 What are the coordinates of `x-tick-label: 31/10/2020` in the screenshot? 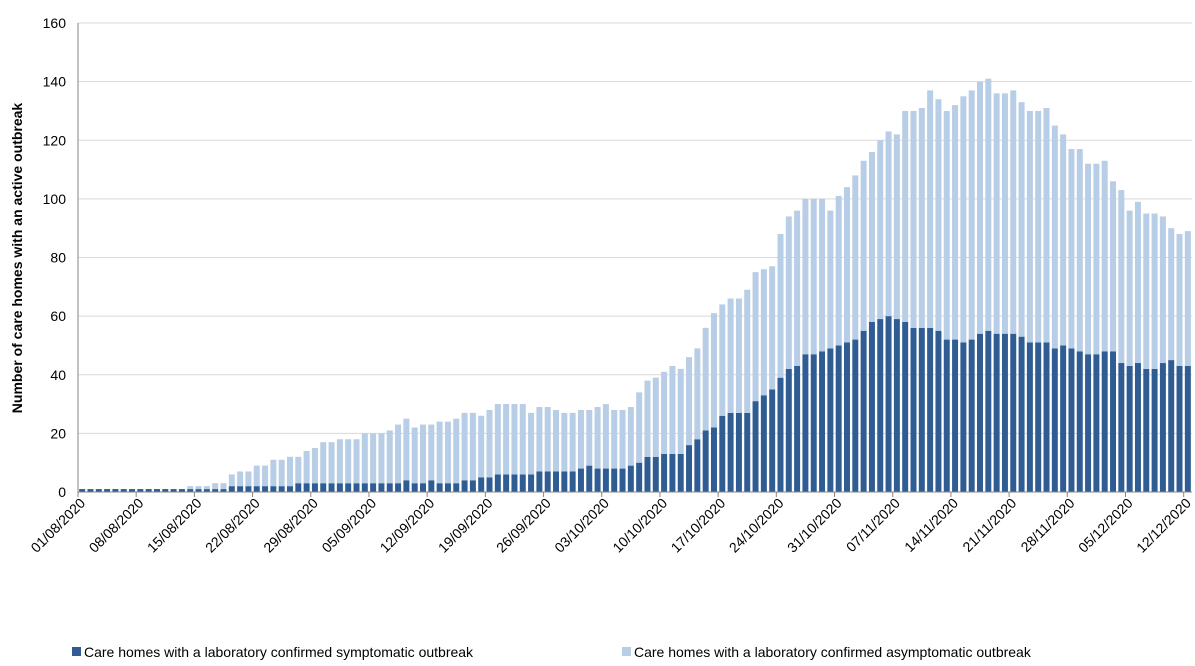 It's located at (814, 525).